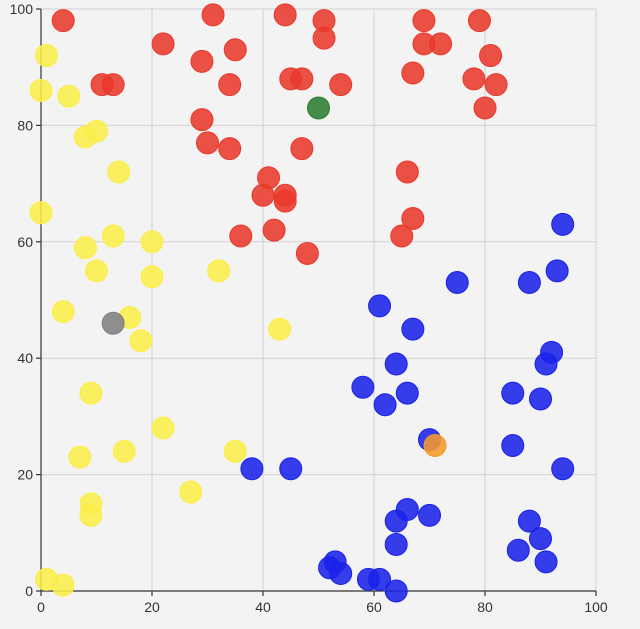 The image size is (640, 629). What do you see at coordinates (25, 358) in the screenshot?
I see `y-tick-label: 40` at bounding box center [25, 358].